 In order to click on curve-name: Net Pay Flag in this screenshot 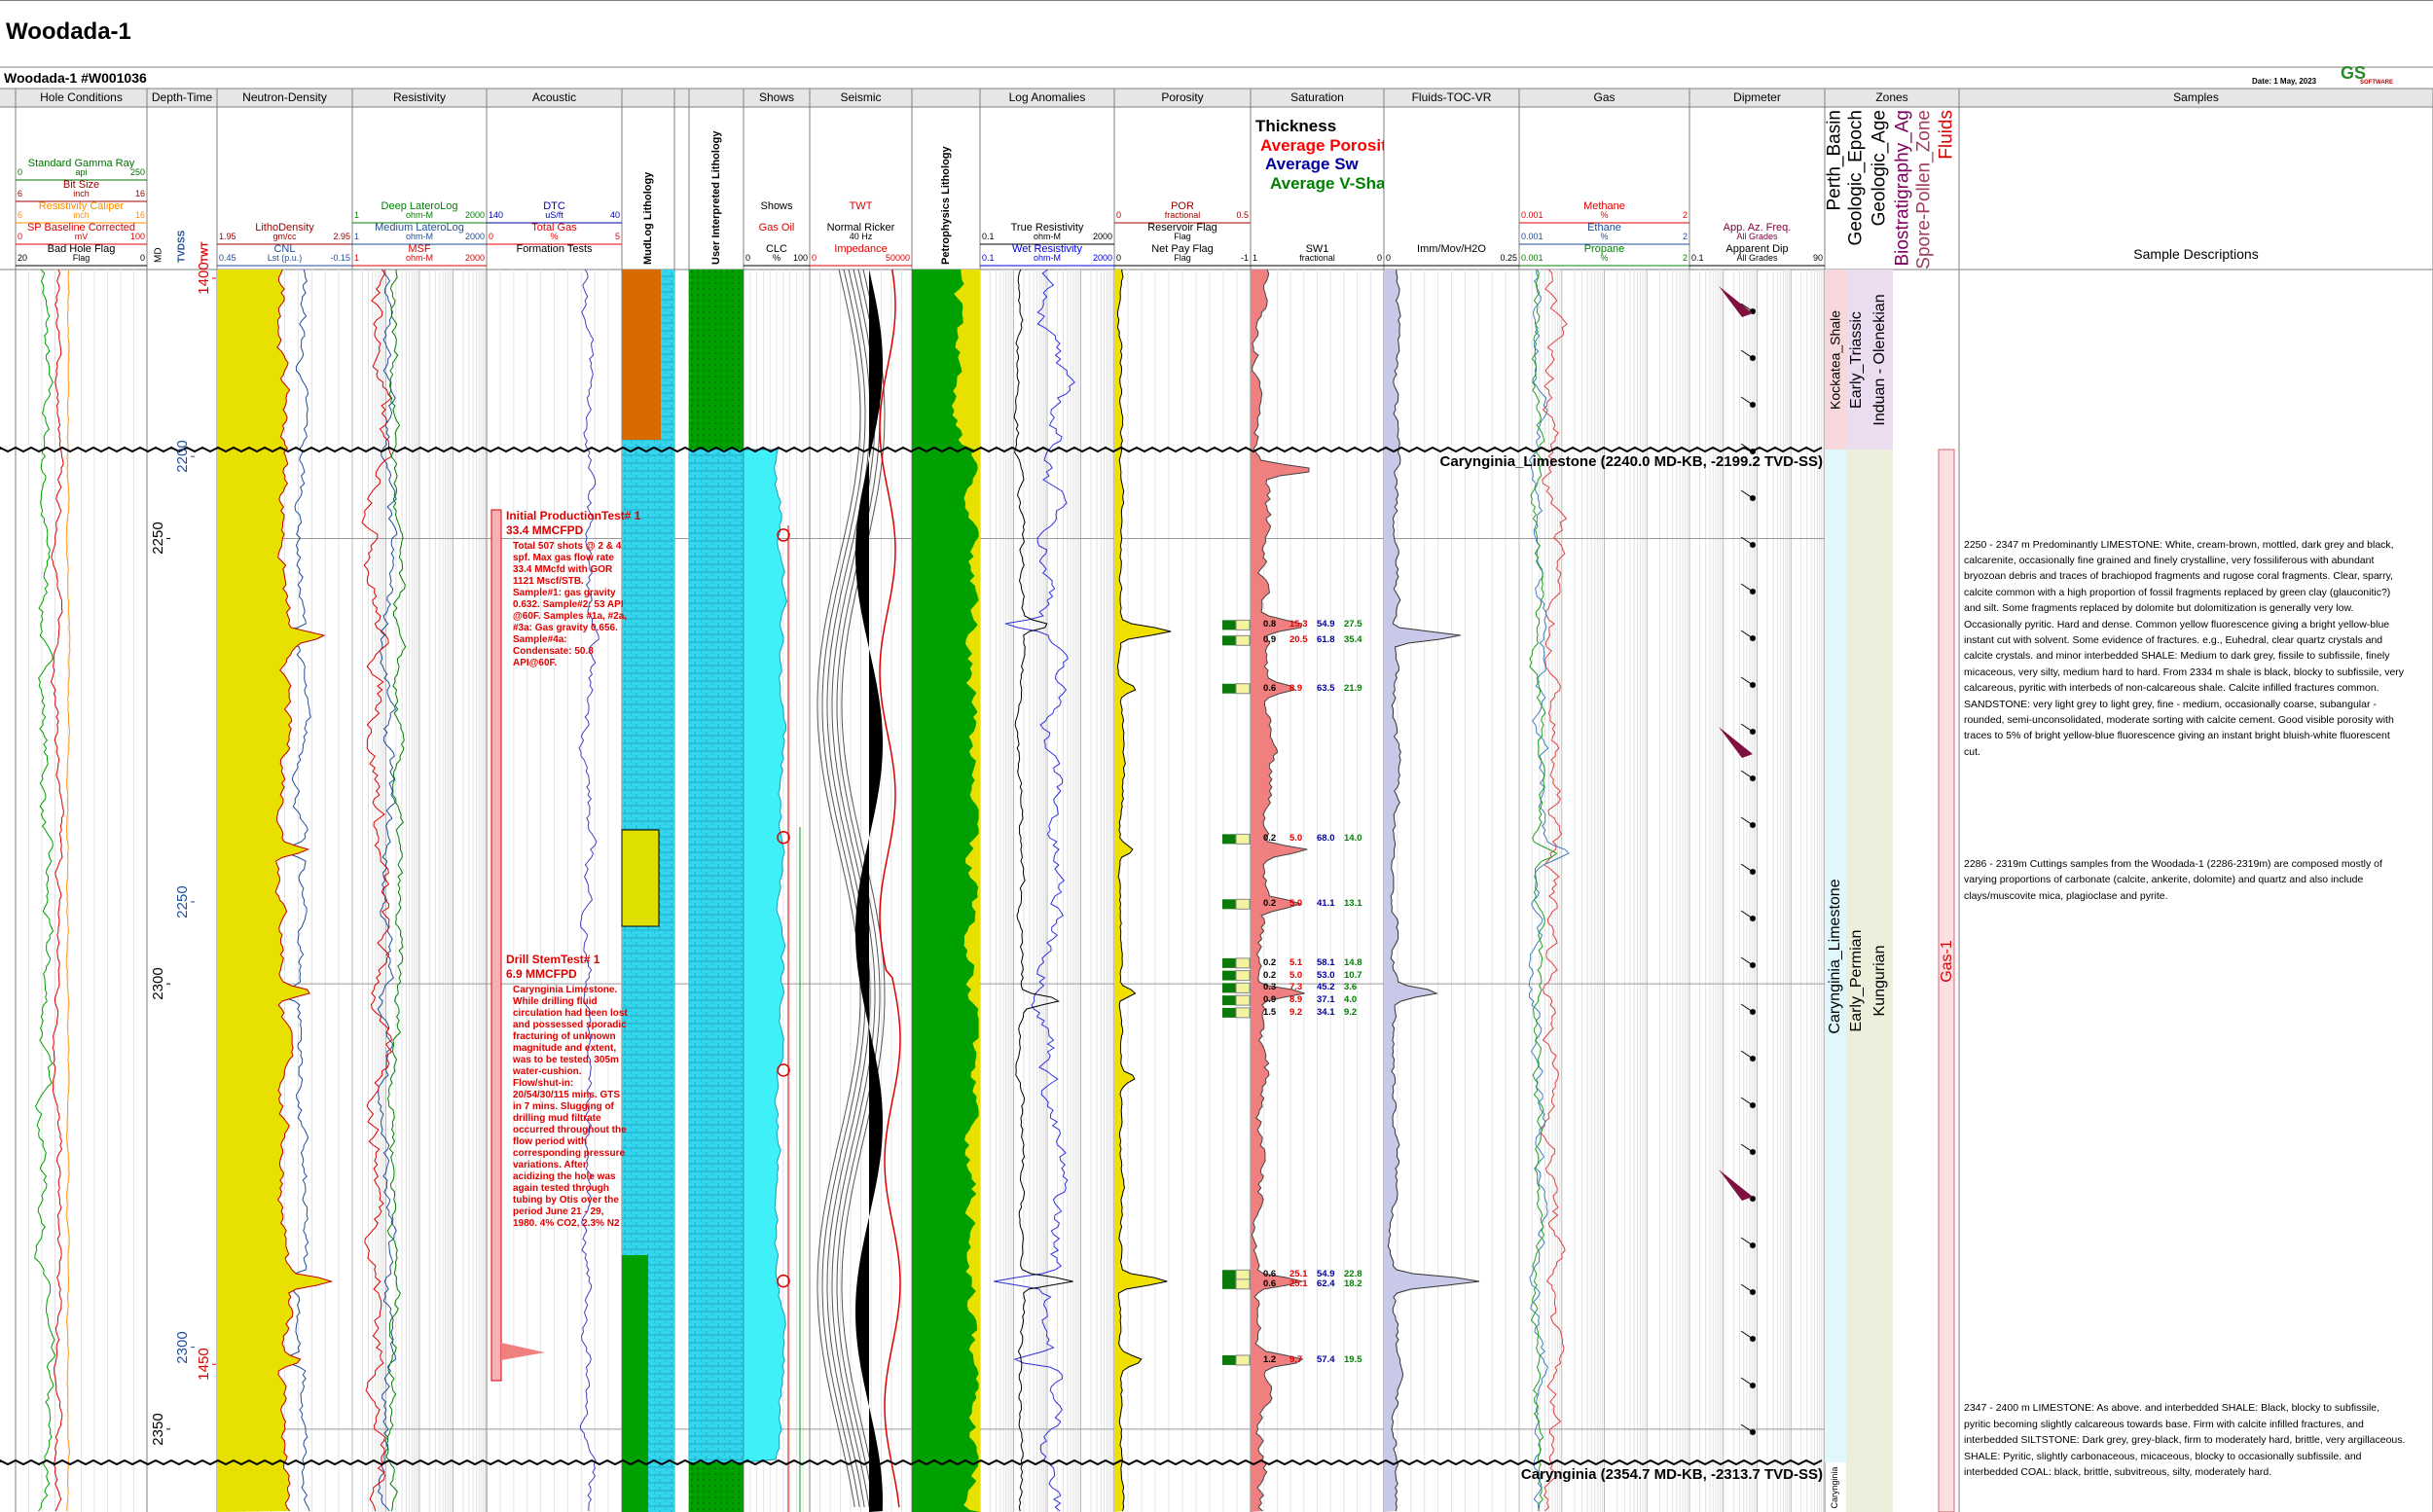, I will do `click(1182, 249)`.